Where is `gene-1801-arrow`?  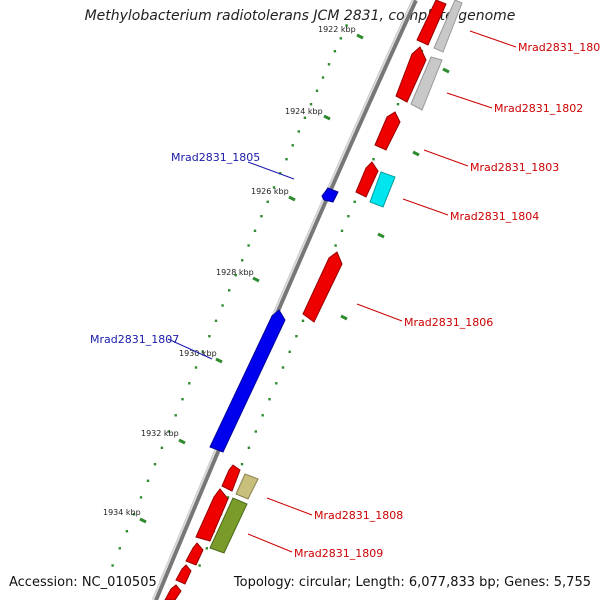
gene-1801-arrow is located at coordinates (431, 23).